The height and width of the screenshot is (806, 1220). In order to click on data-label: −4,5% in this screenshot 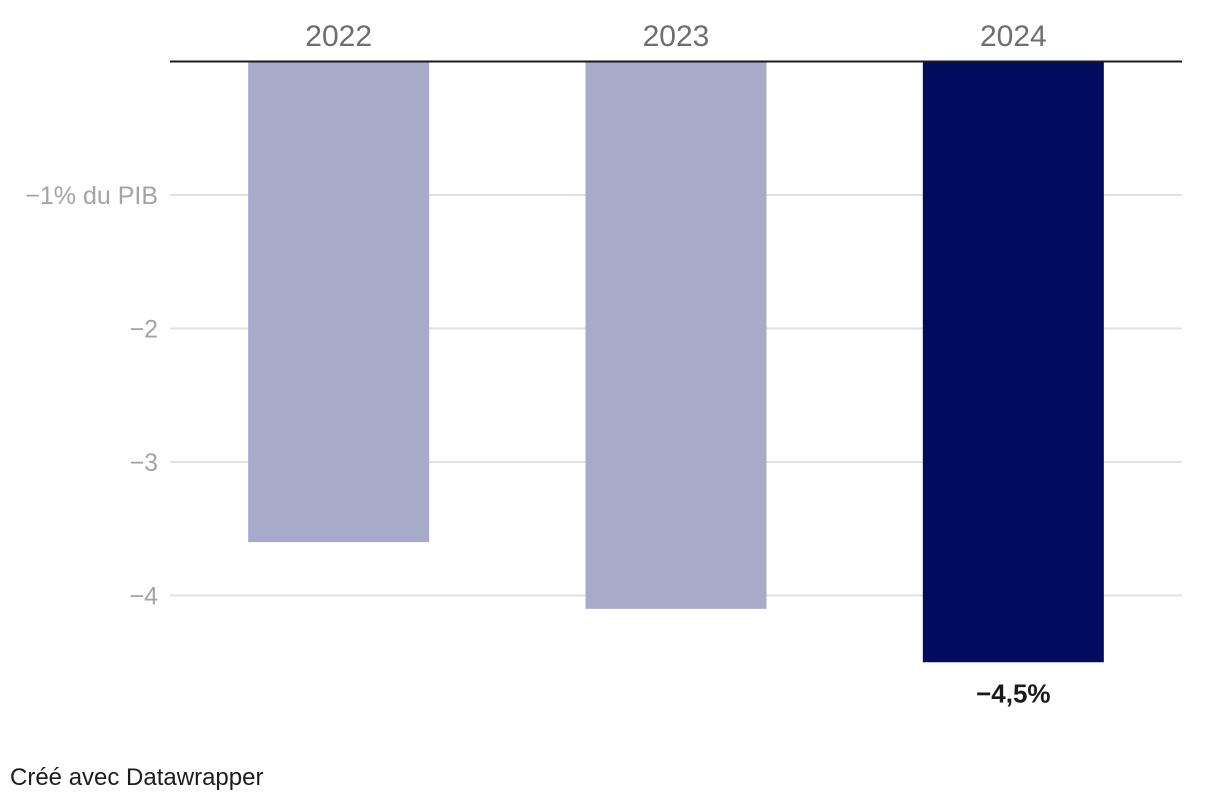, I will do `click(1013, 693)`.